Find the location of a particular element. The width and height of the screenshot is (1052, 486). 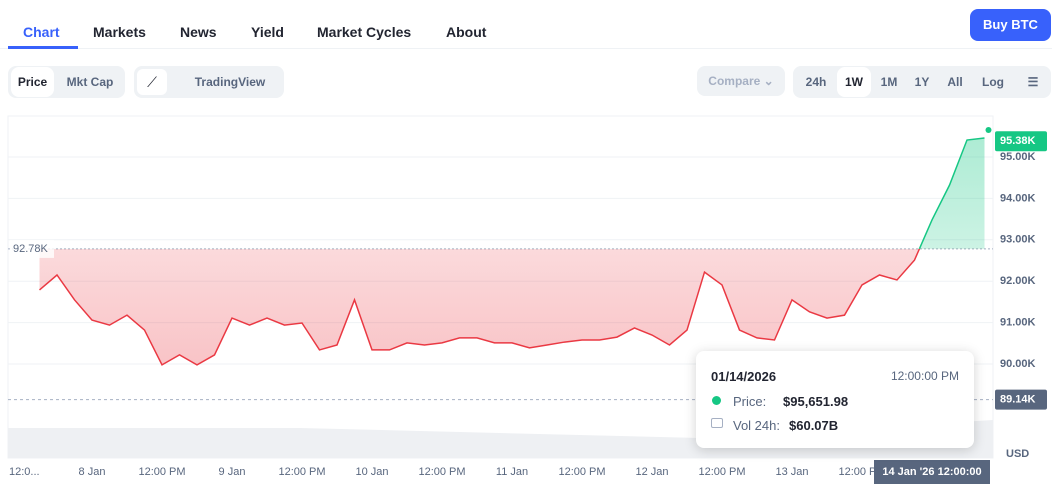

tooltip-date: 01/14/2026 is located at coordinates (744, 376).